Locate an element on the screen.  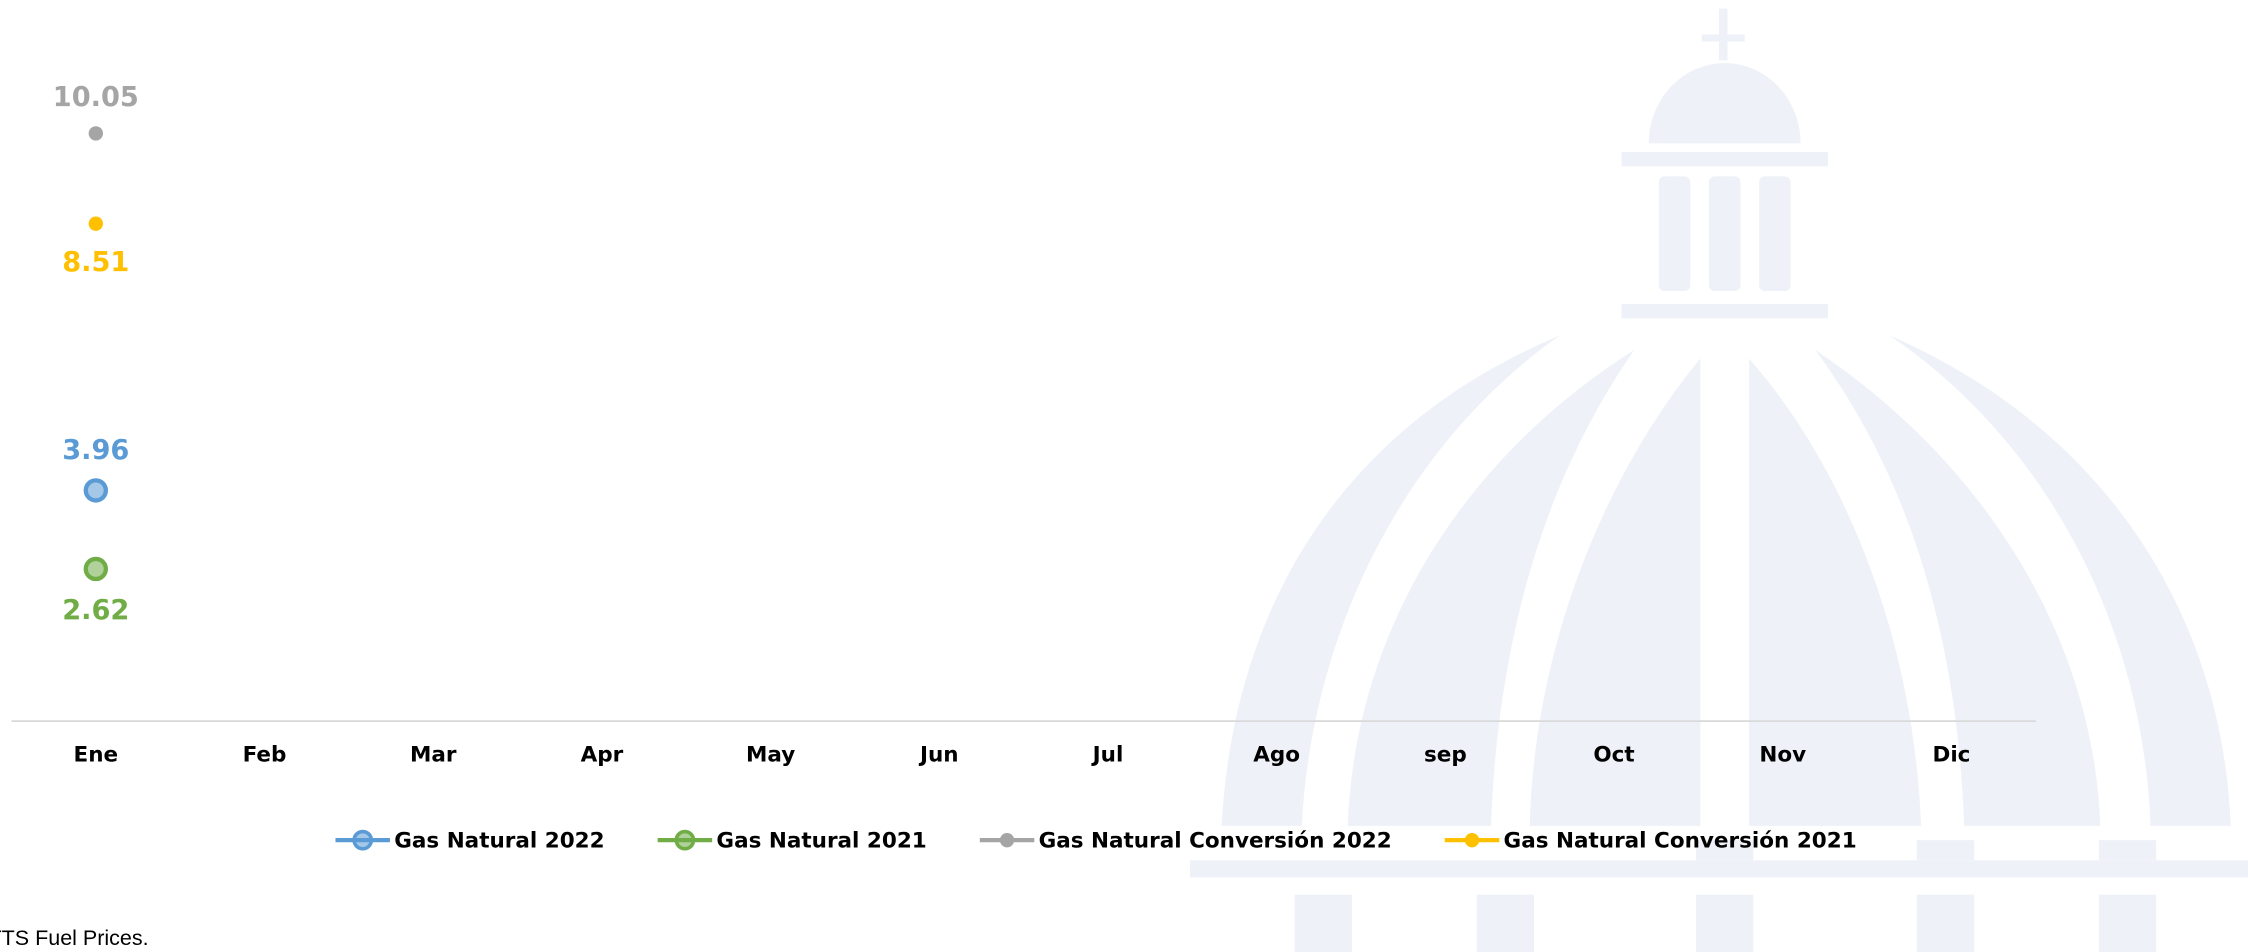
legend-label: Gas Natural Conversión 2022 is located at coordinates (1215, 840).